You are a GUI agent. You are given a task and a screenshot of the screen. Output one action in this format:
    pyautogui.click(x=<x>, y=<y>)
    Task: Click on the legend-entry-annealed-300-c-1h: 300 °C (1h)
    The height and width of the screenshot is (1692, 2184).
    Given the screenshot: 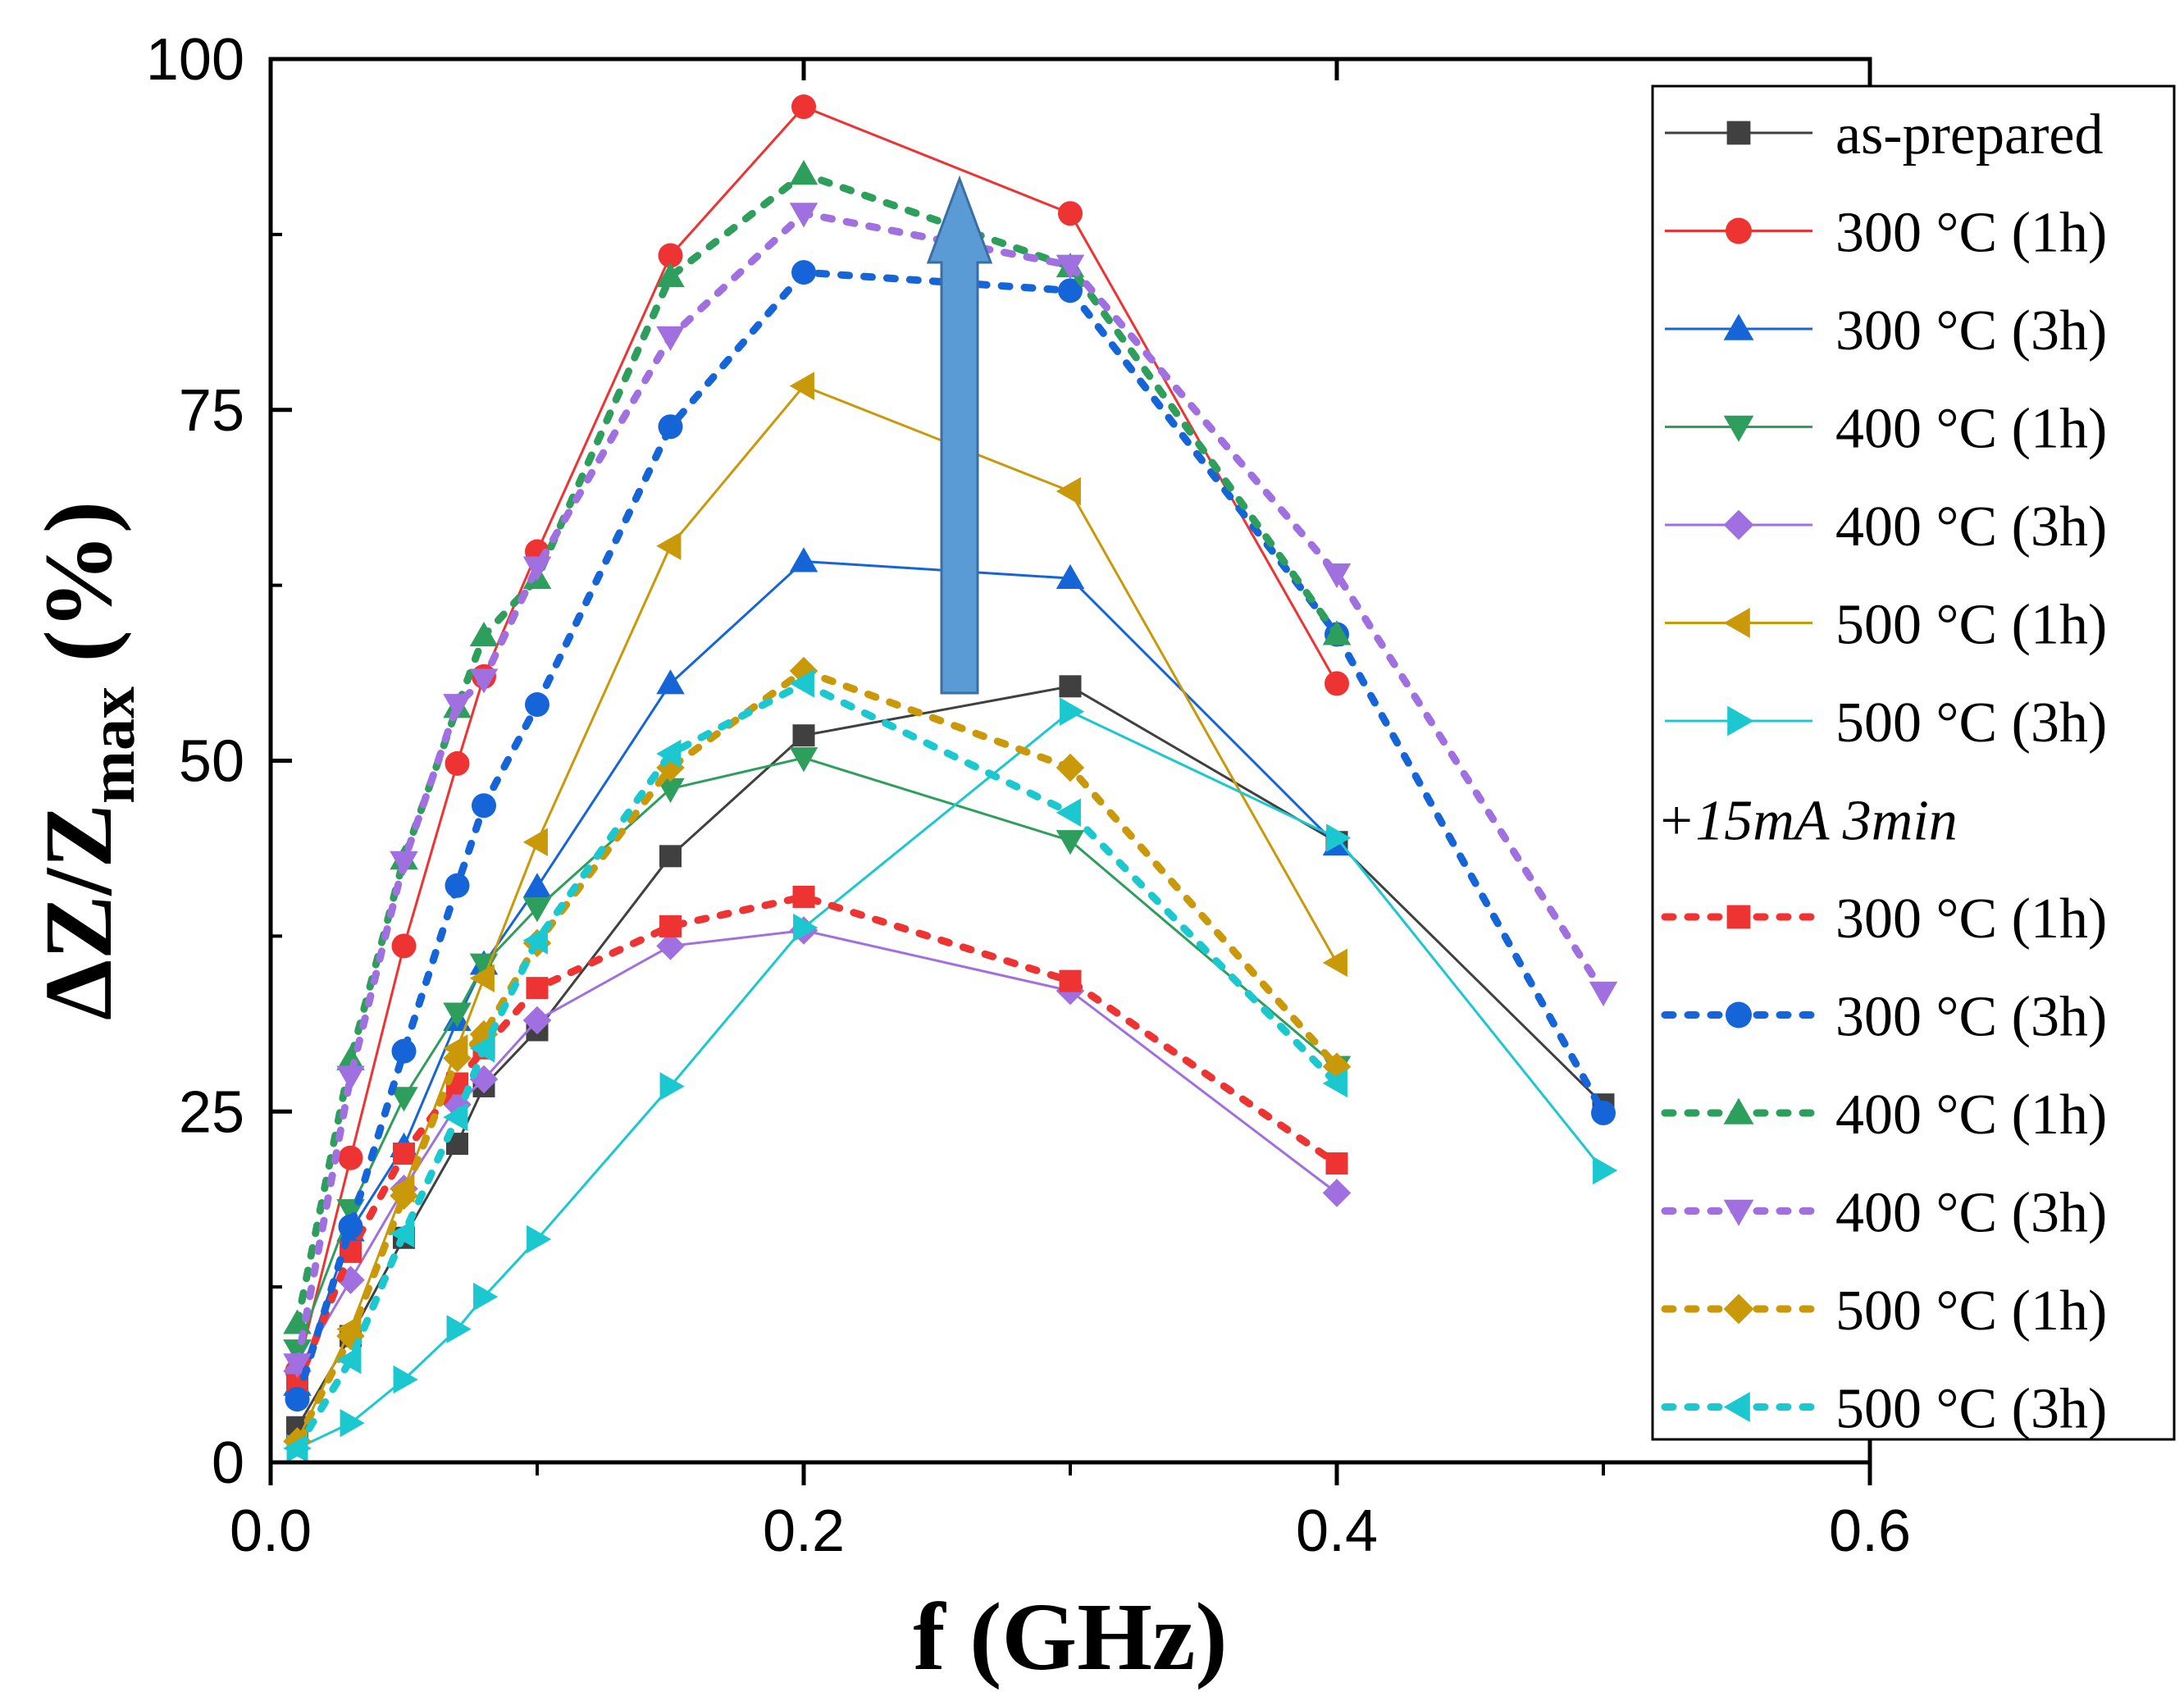 What is the action you would take?
    pyautogui.click(x=1886, y=233)
    